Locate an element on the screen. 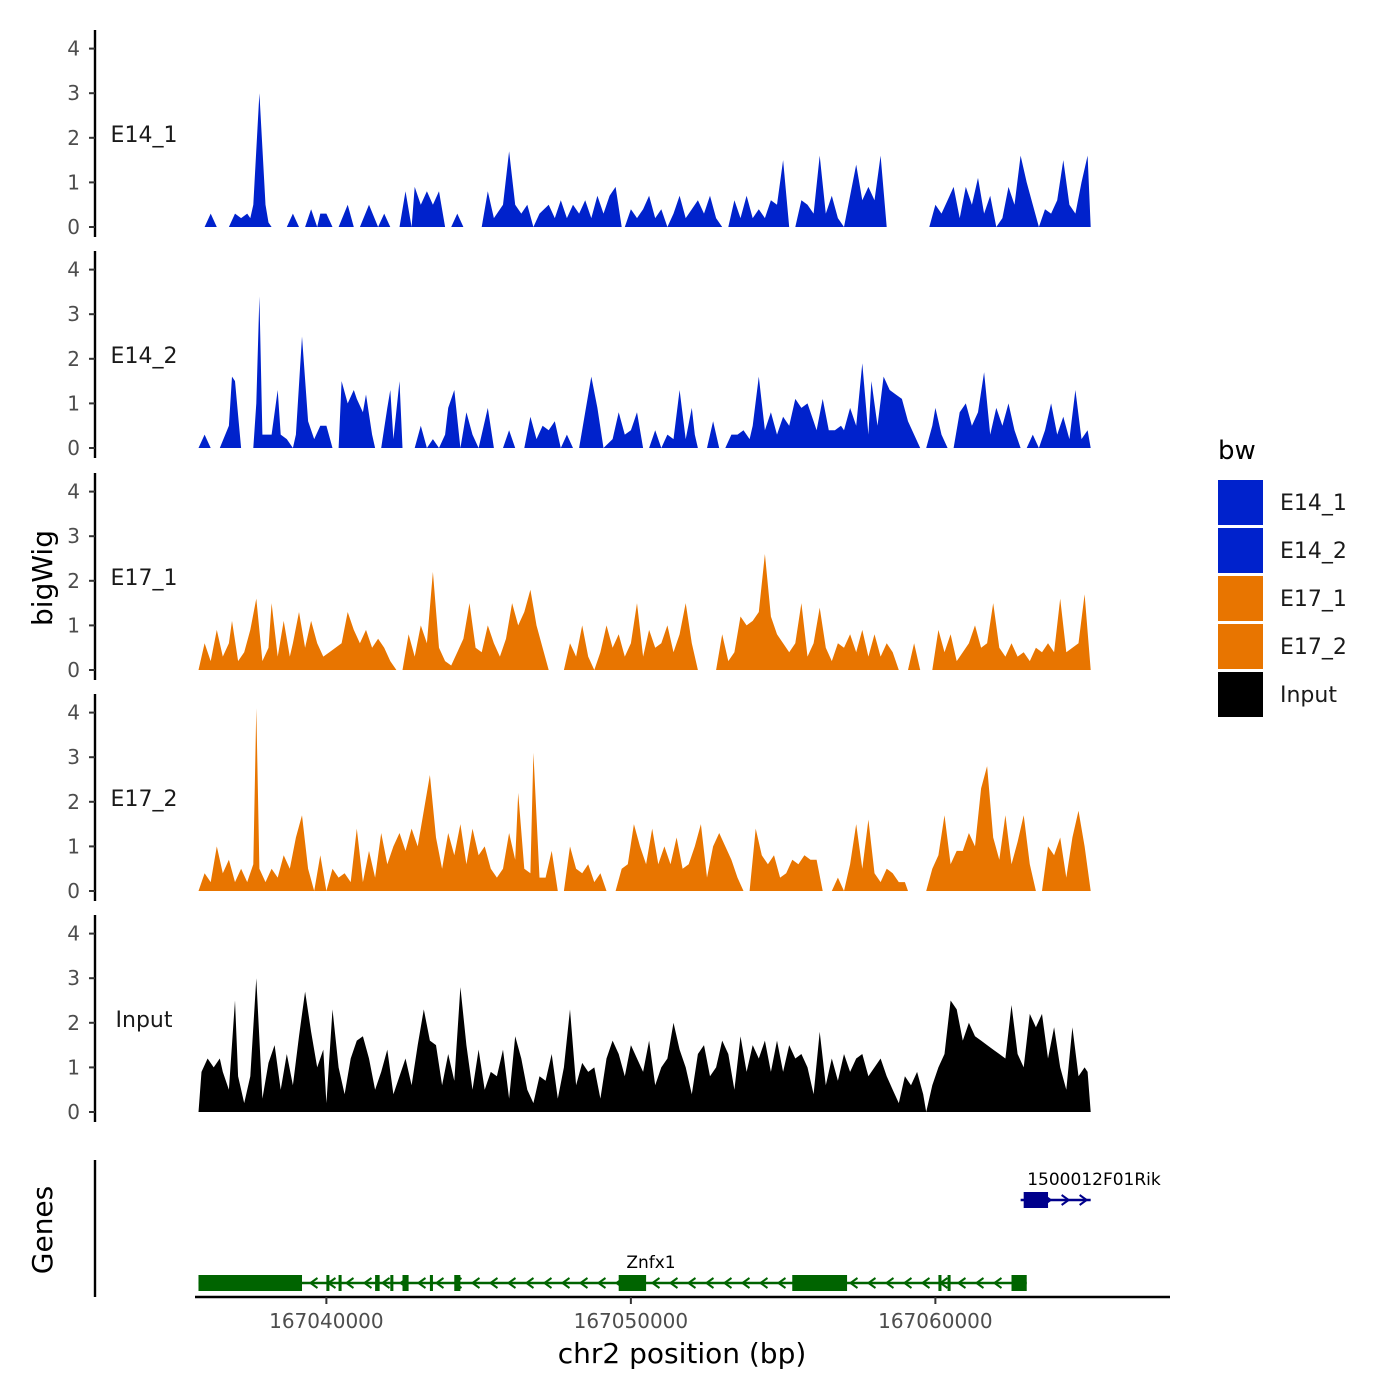  track-E14_2: 0 1 2 3 4 E14_2 is located at coordinates (579, 355).